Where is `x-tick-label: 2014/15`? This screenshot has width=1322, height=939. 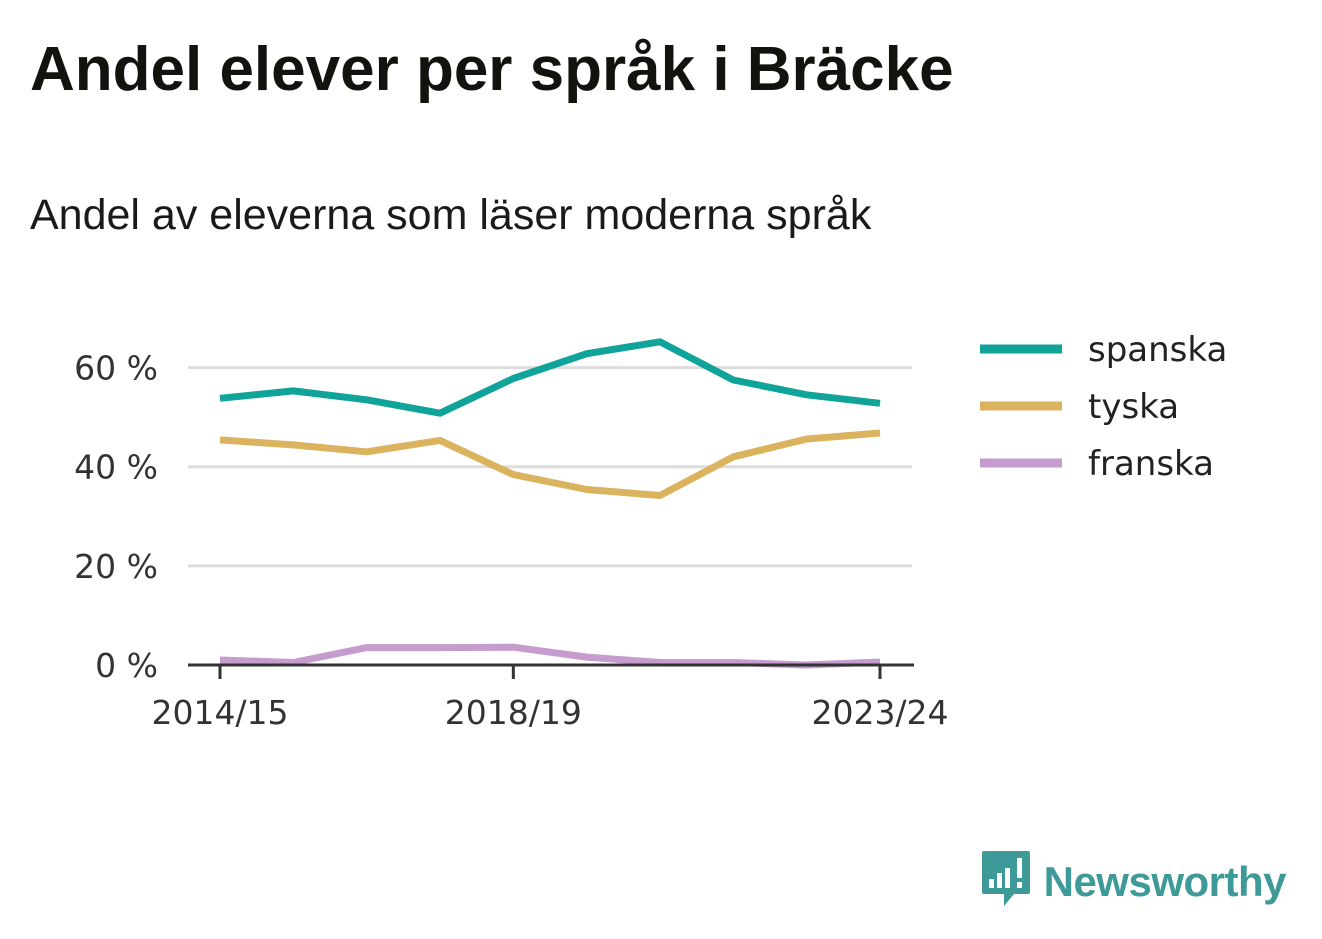 x-tick-label: 2014/15 is located at coordinates (219, 712).